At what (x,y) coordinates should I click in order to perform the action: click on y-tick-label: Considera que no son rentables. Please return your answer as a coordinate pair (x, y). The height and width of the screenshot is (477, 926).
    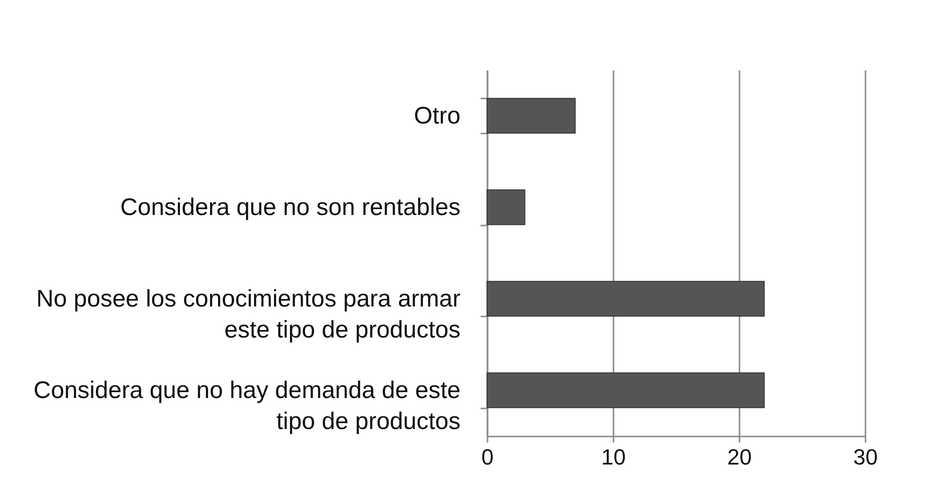
    Looking at the image, I should click on (290, 207).